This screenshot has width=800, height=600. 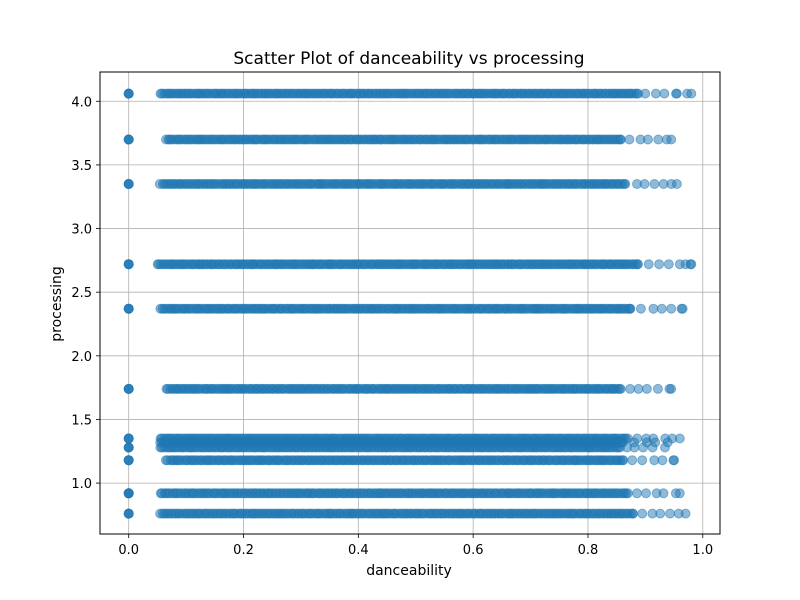 I want to click on x-tick-label: 0.0, so click(x=128, y=550).